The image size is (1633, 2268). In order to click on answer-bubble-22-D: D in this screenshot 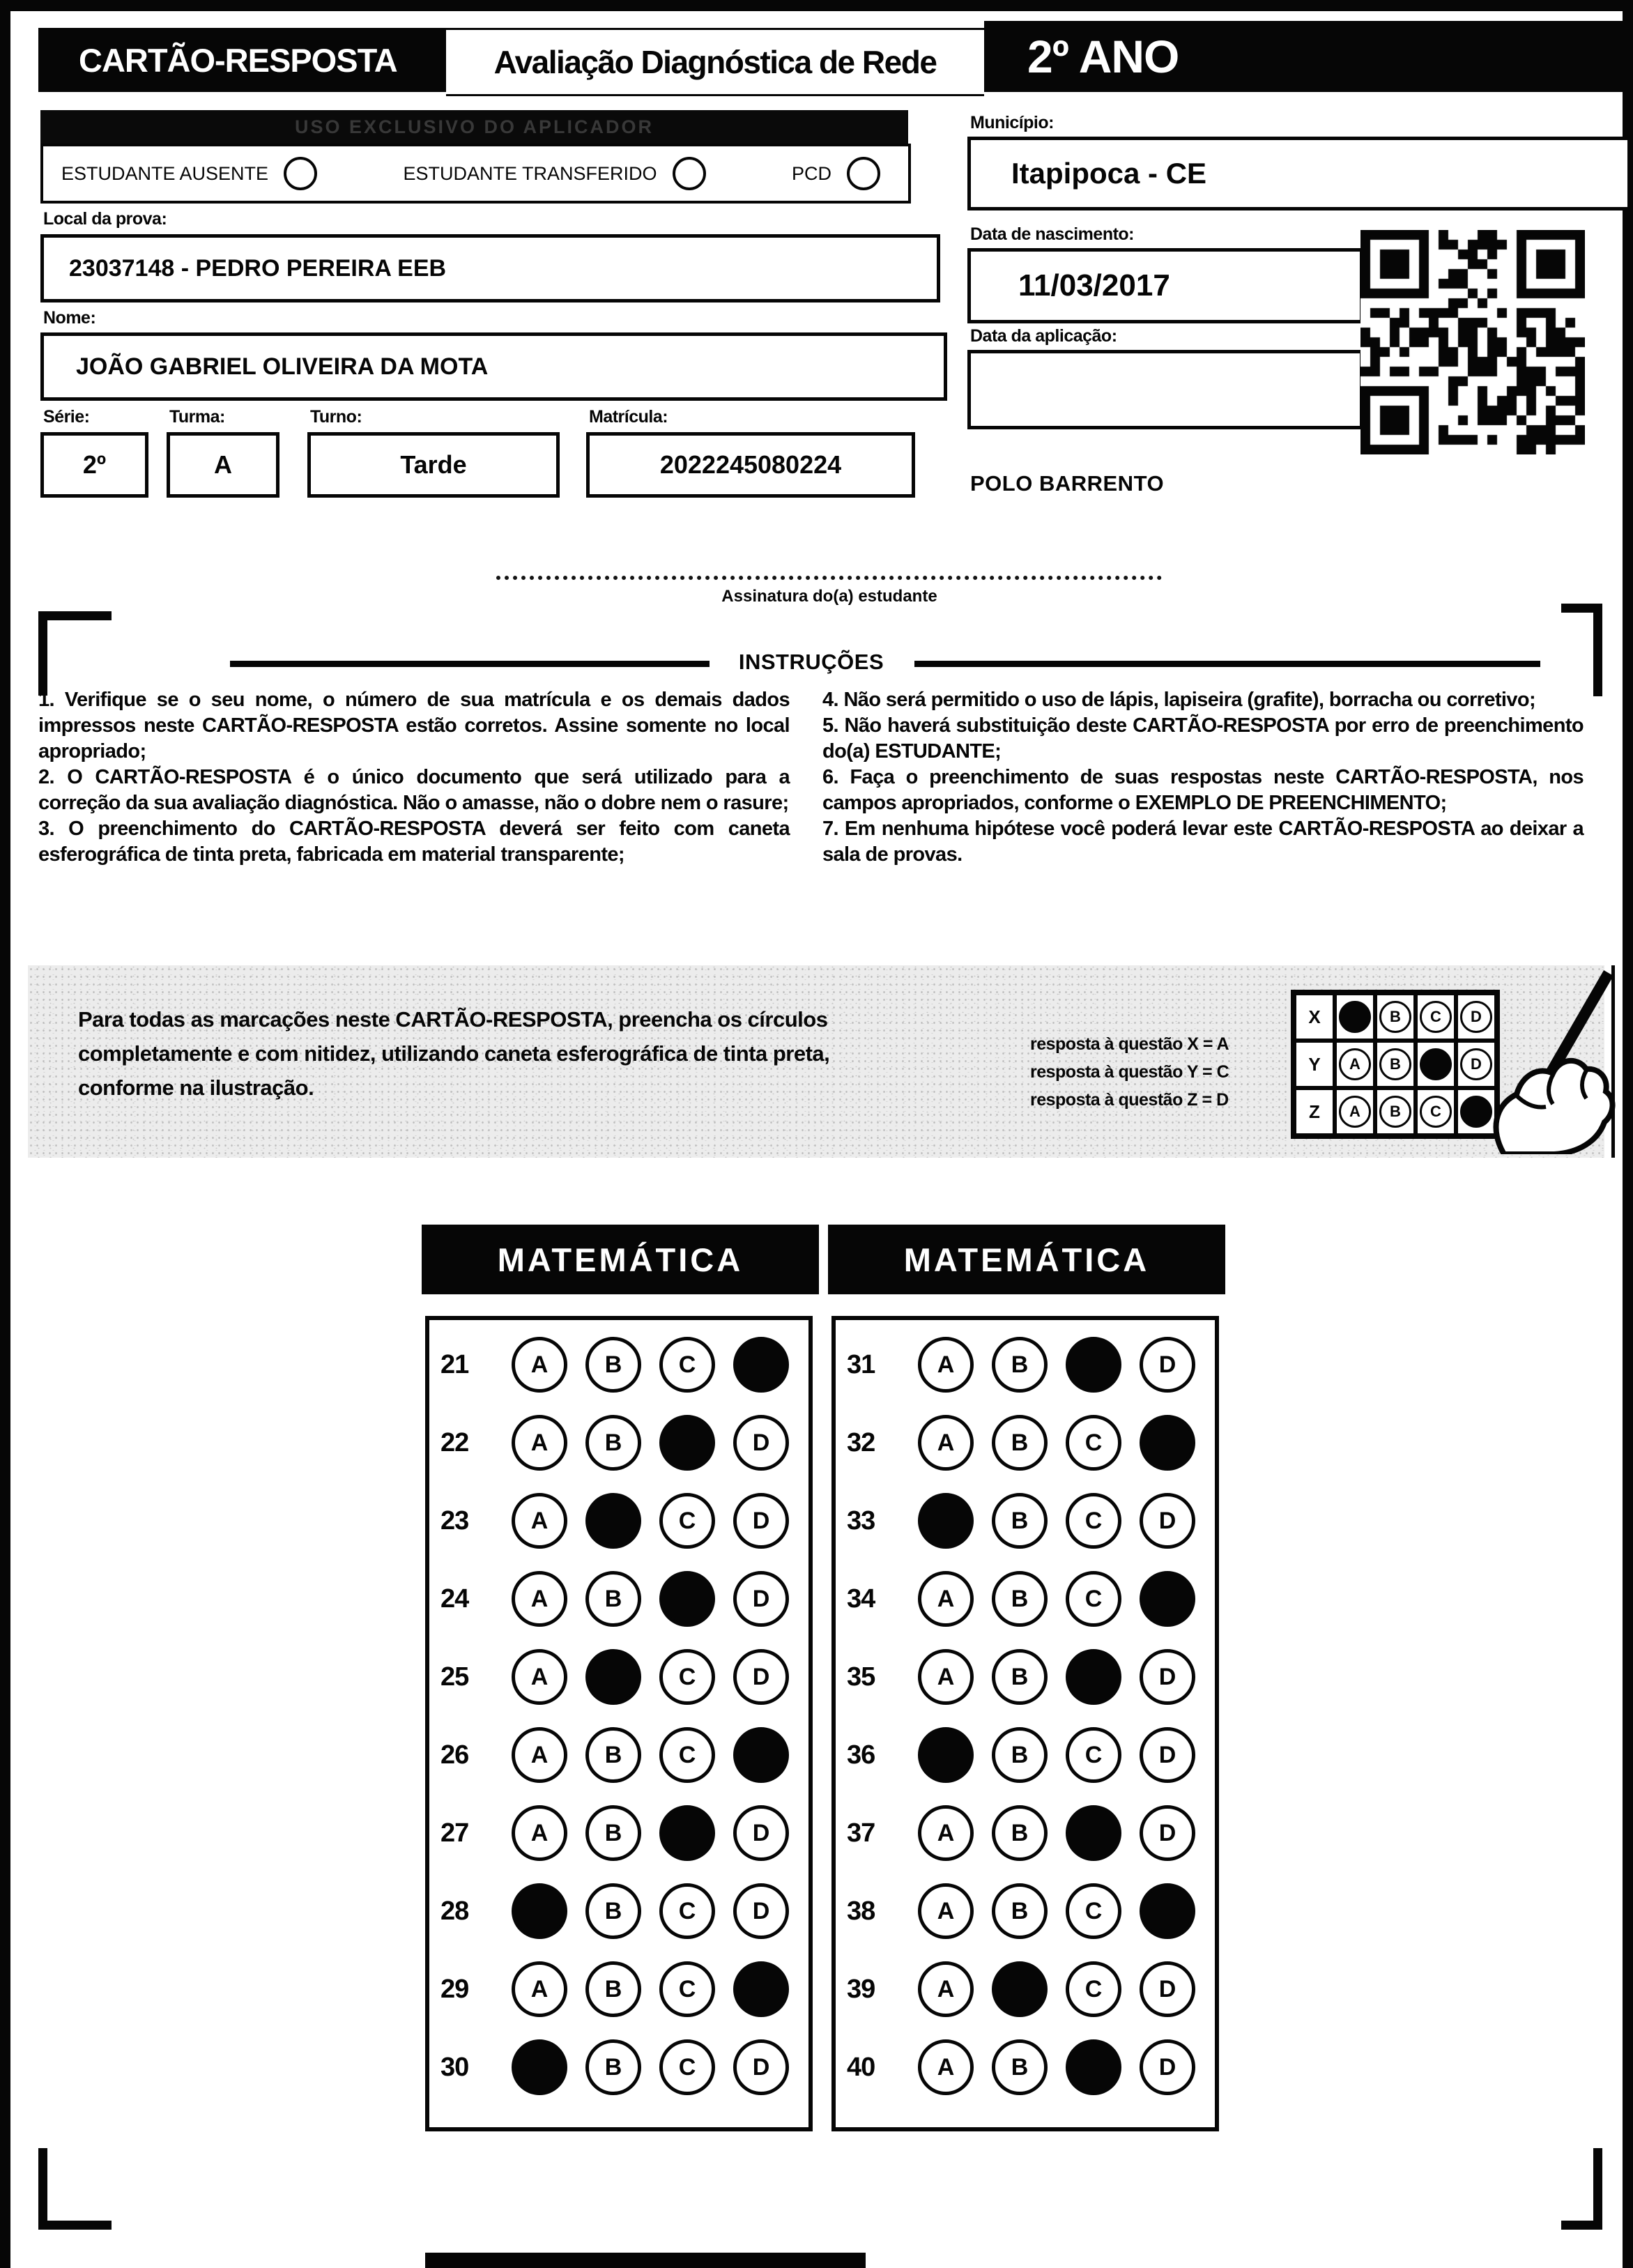, I will do `click(761, 1443)`.